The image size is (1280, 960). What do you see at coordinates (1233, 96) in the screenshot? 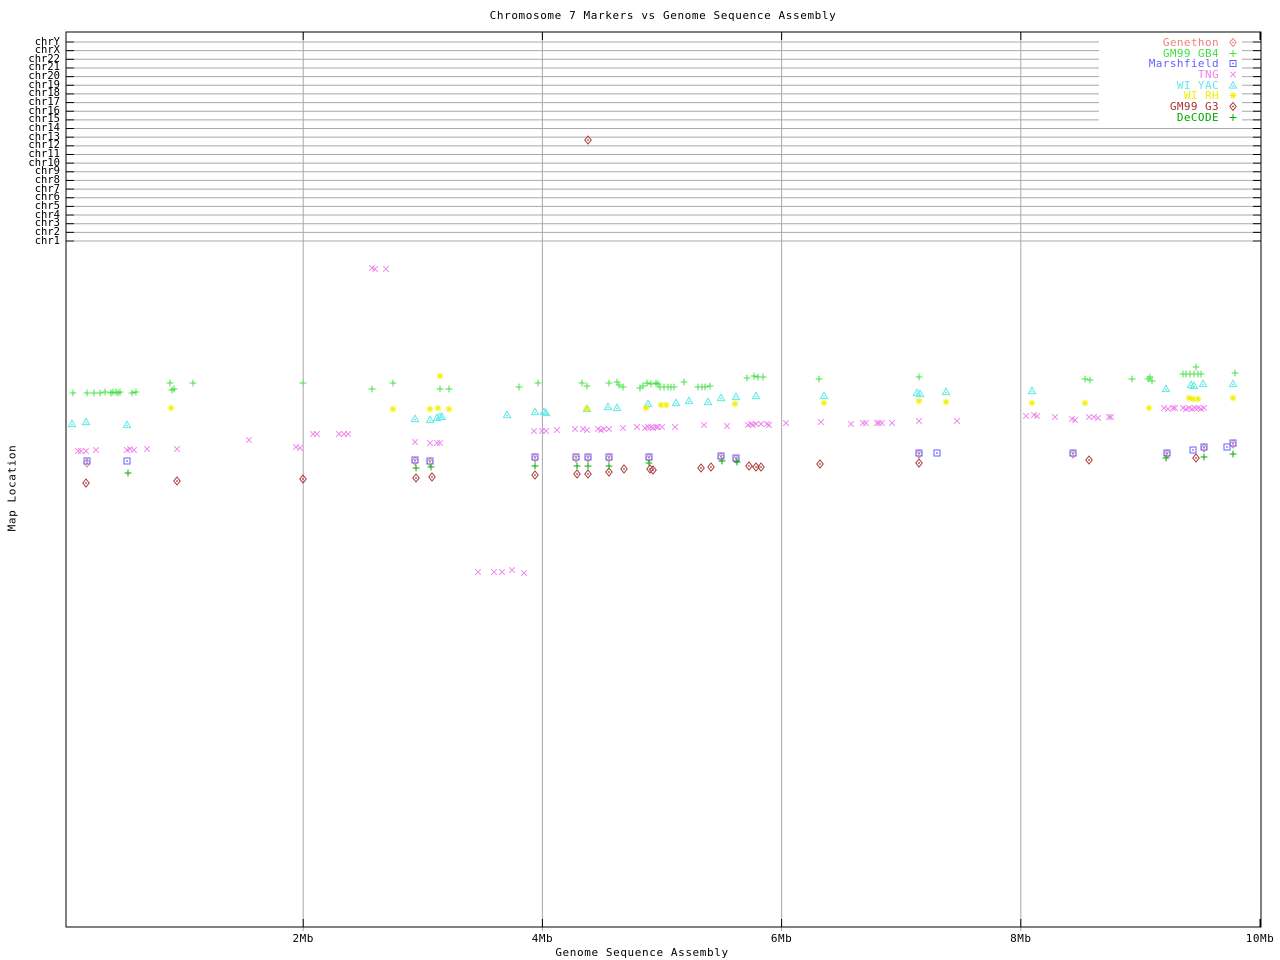
I see `legend-marker-asterisk-icon` at bounding box center [1233, 96].